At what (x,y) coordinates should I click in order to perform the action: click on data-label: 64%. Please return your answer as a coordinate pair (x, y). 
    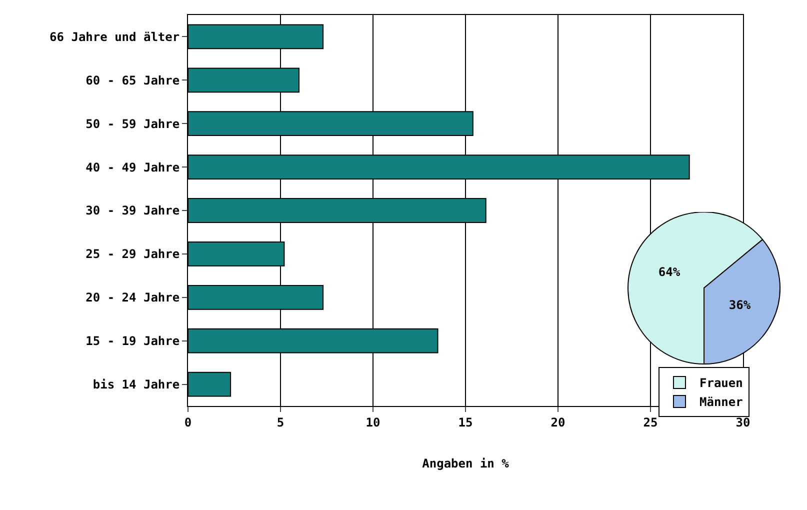
    Looking at the image, I should click on (669, 271).